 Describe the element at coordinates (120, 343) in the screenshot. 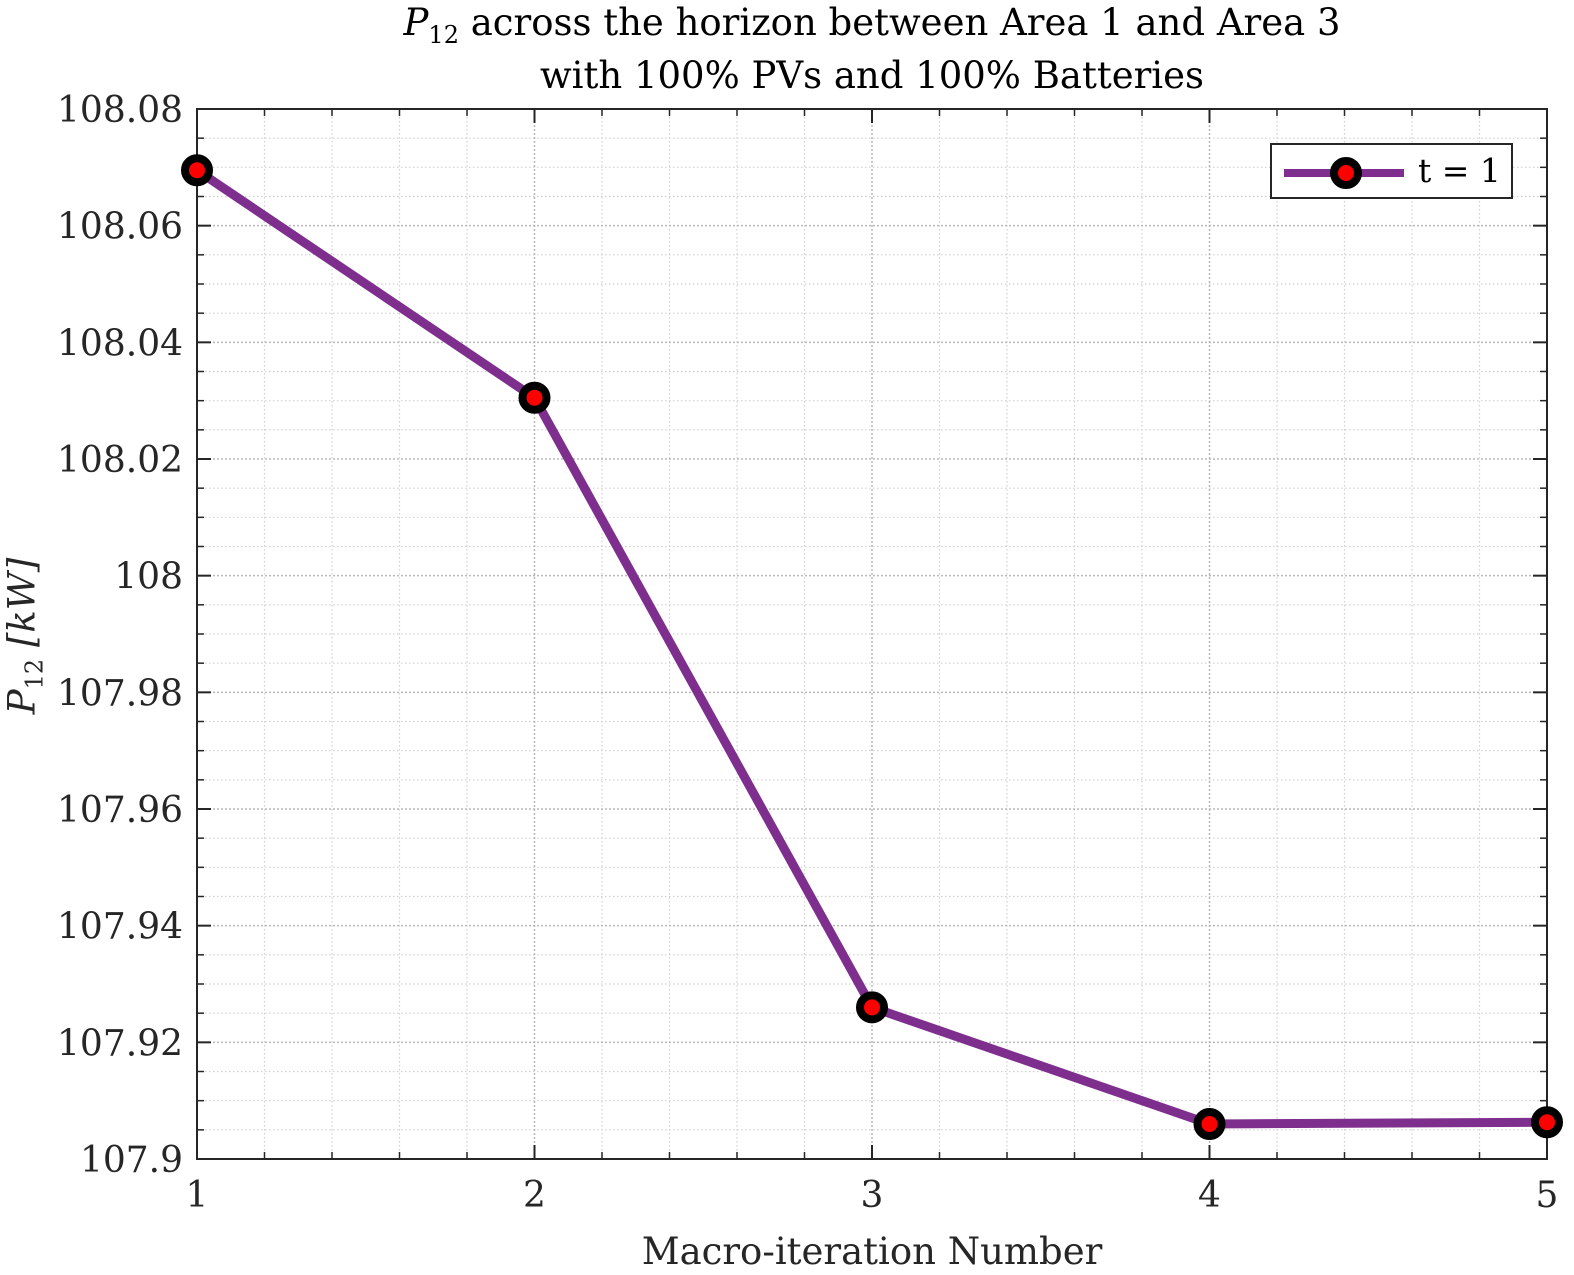

I see `y-tick-label: 108.04` at that location.